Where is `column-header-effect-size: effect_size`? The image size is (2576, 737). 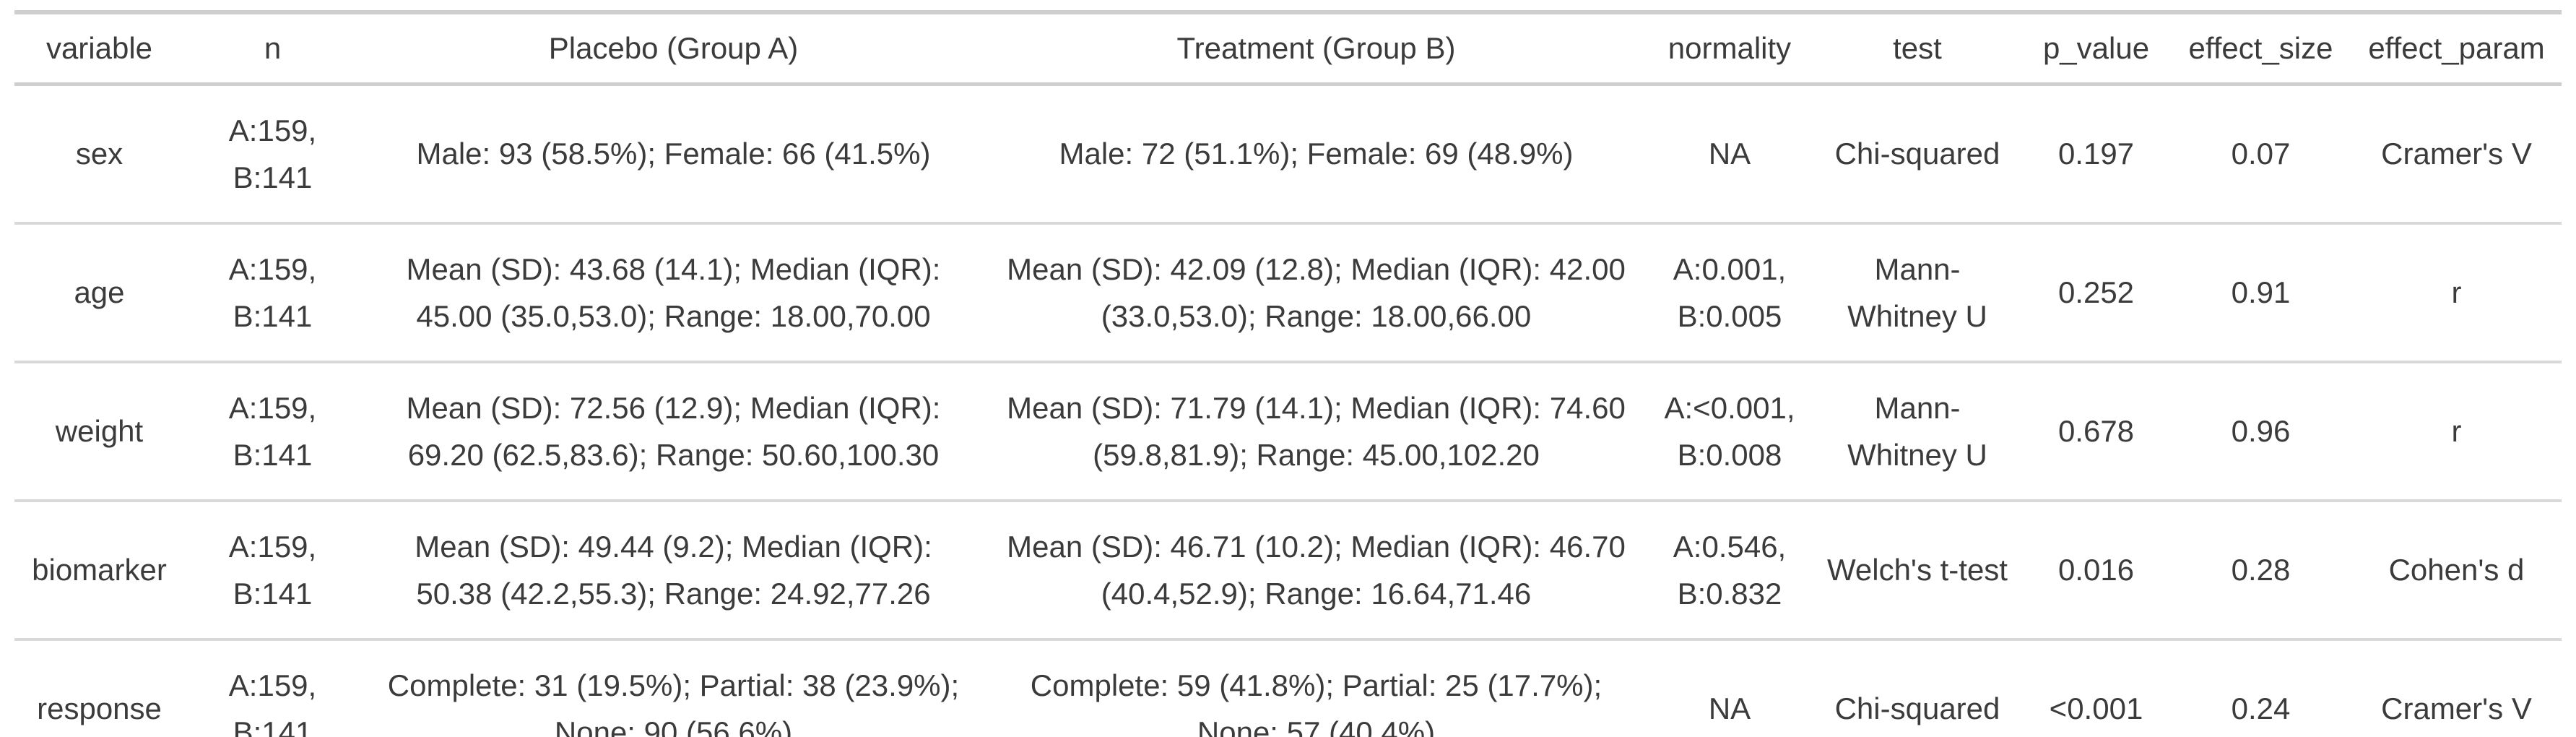
column-header-effect-size: effect_size is located at coordinates (2260, 48).